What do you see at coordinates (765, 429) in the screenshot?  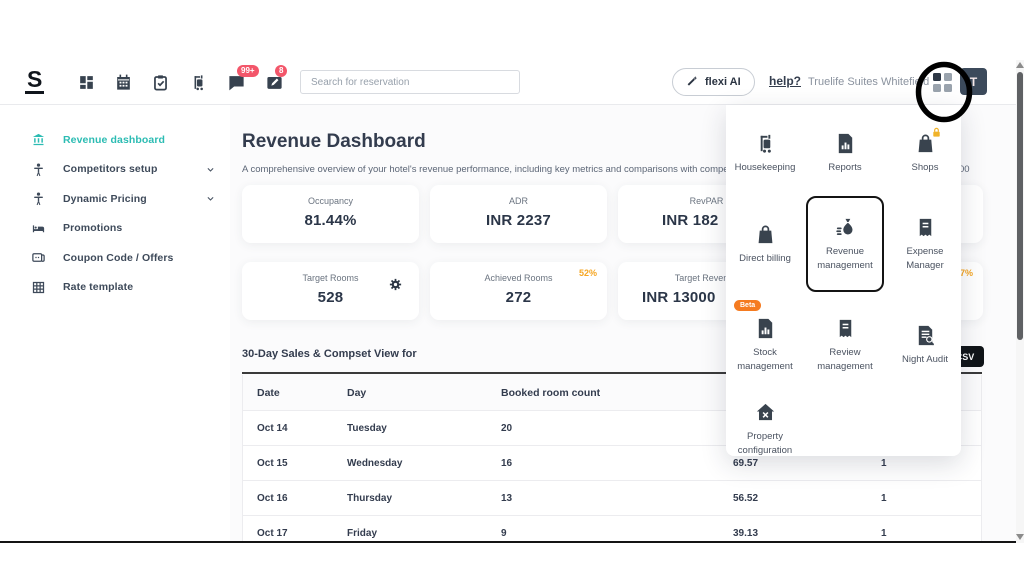 I see `app-item-property-configuration: Property configuration` at bounding box center [765, 429].